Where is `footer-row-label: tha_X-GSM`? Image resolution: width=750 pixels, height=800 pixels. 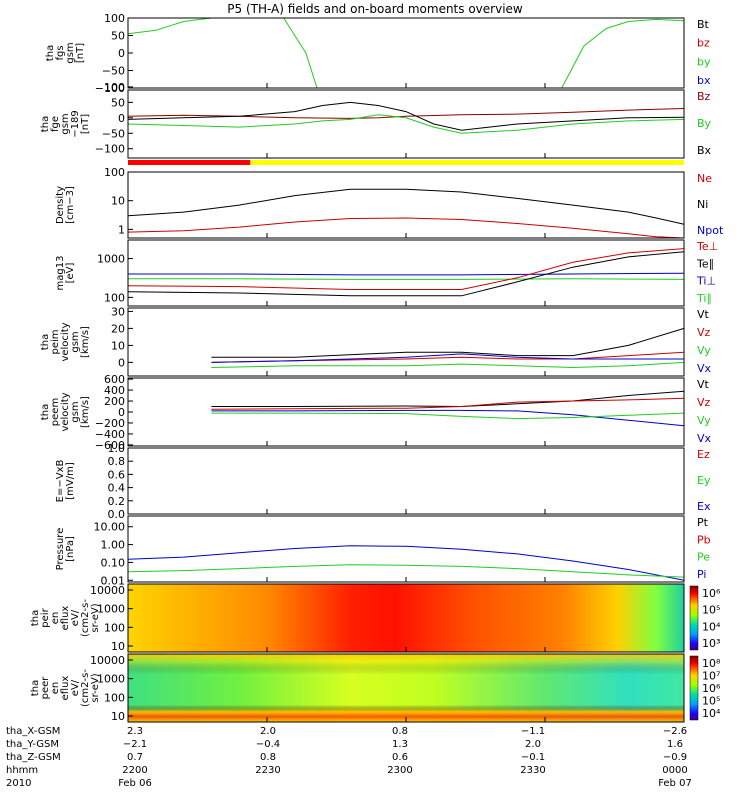
footer-row-label: tha_X-GSM is located at coordinates (33, 731).